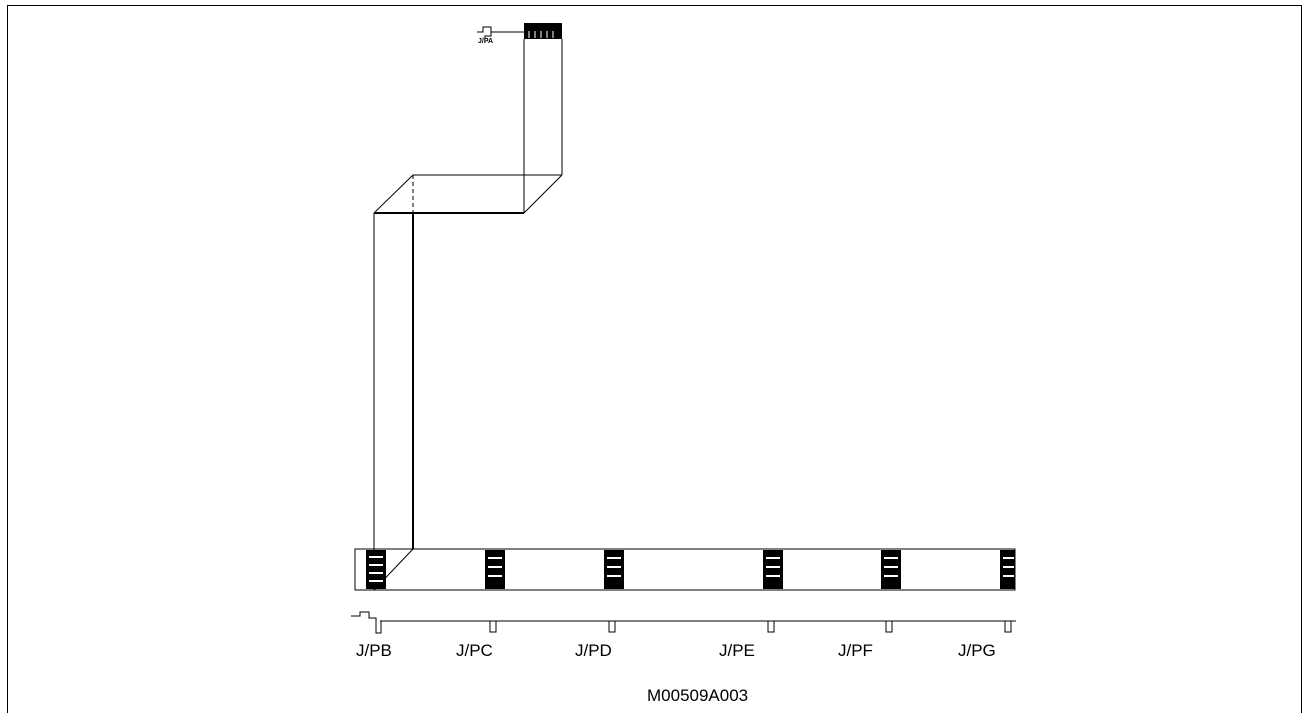 The image size is (1311, 714). I want to click on connector-label-pb: J/PB, so click(374, 650).